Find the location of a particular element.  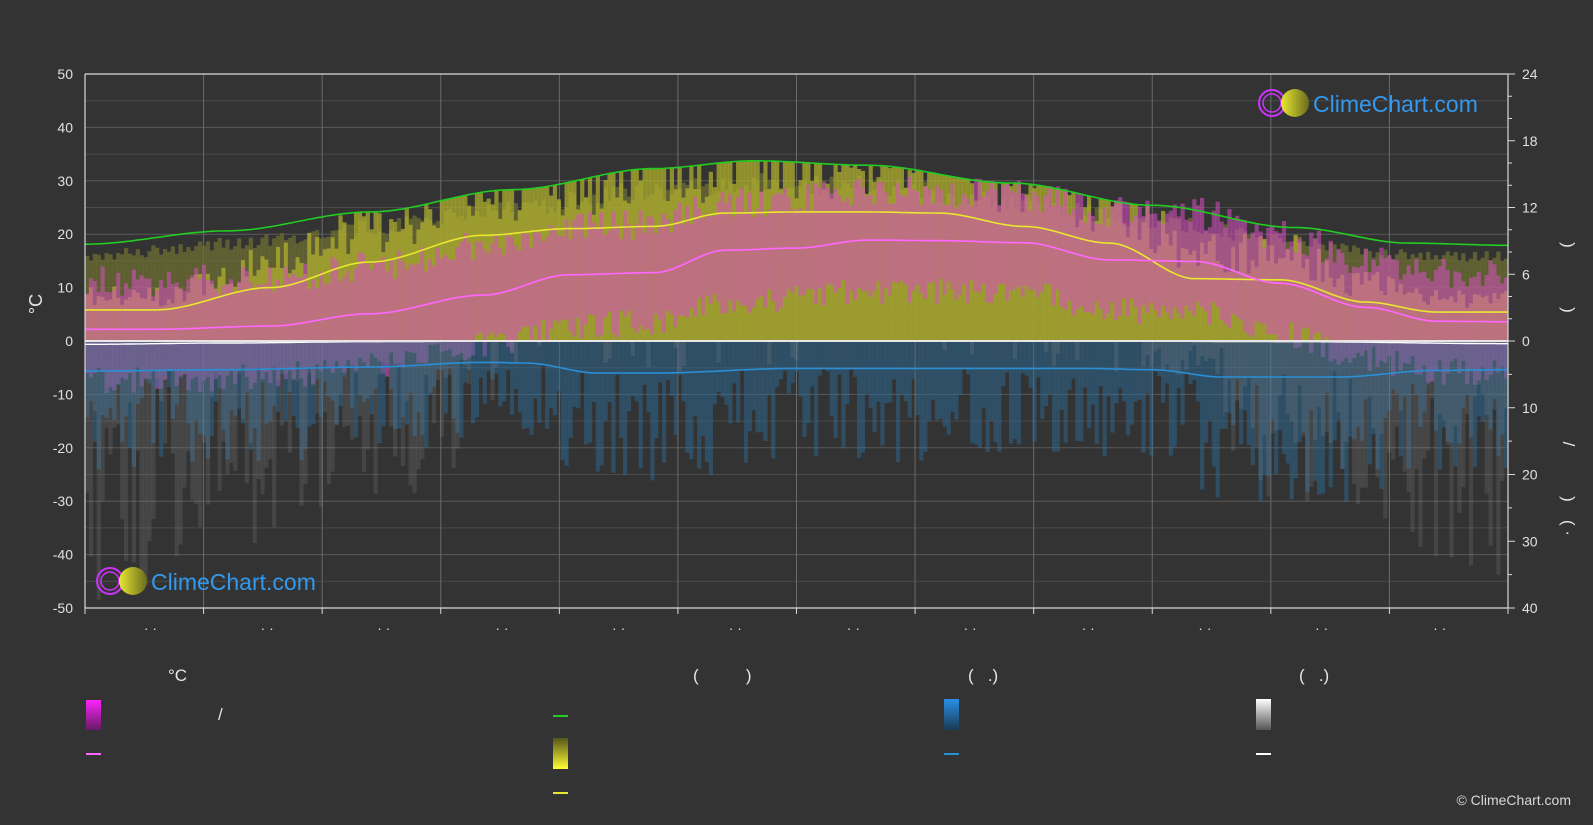

climechart-logo-top: ClimeChart.com is located at coordinates (1368, 103).